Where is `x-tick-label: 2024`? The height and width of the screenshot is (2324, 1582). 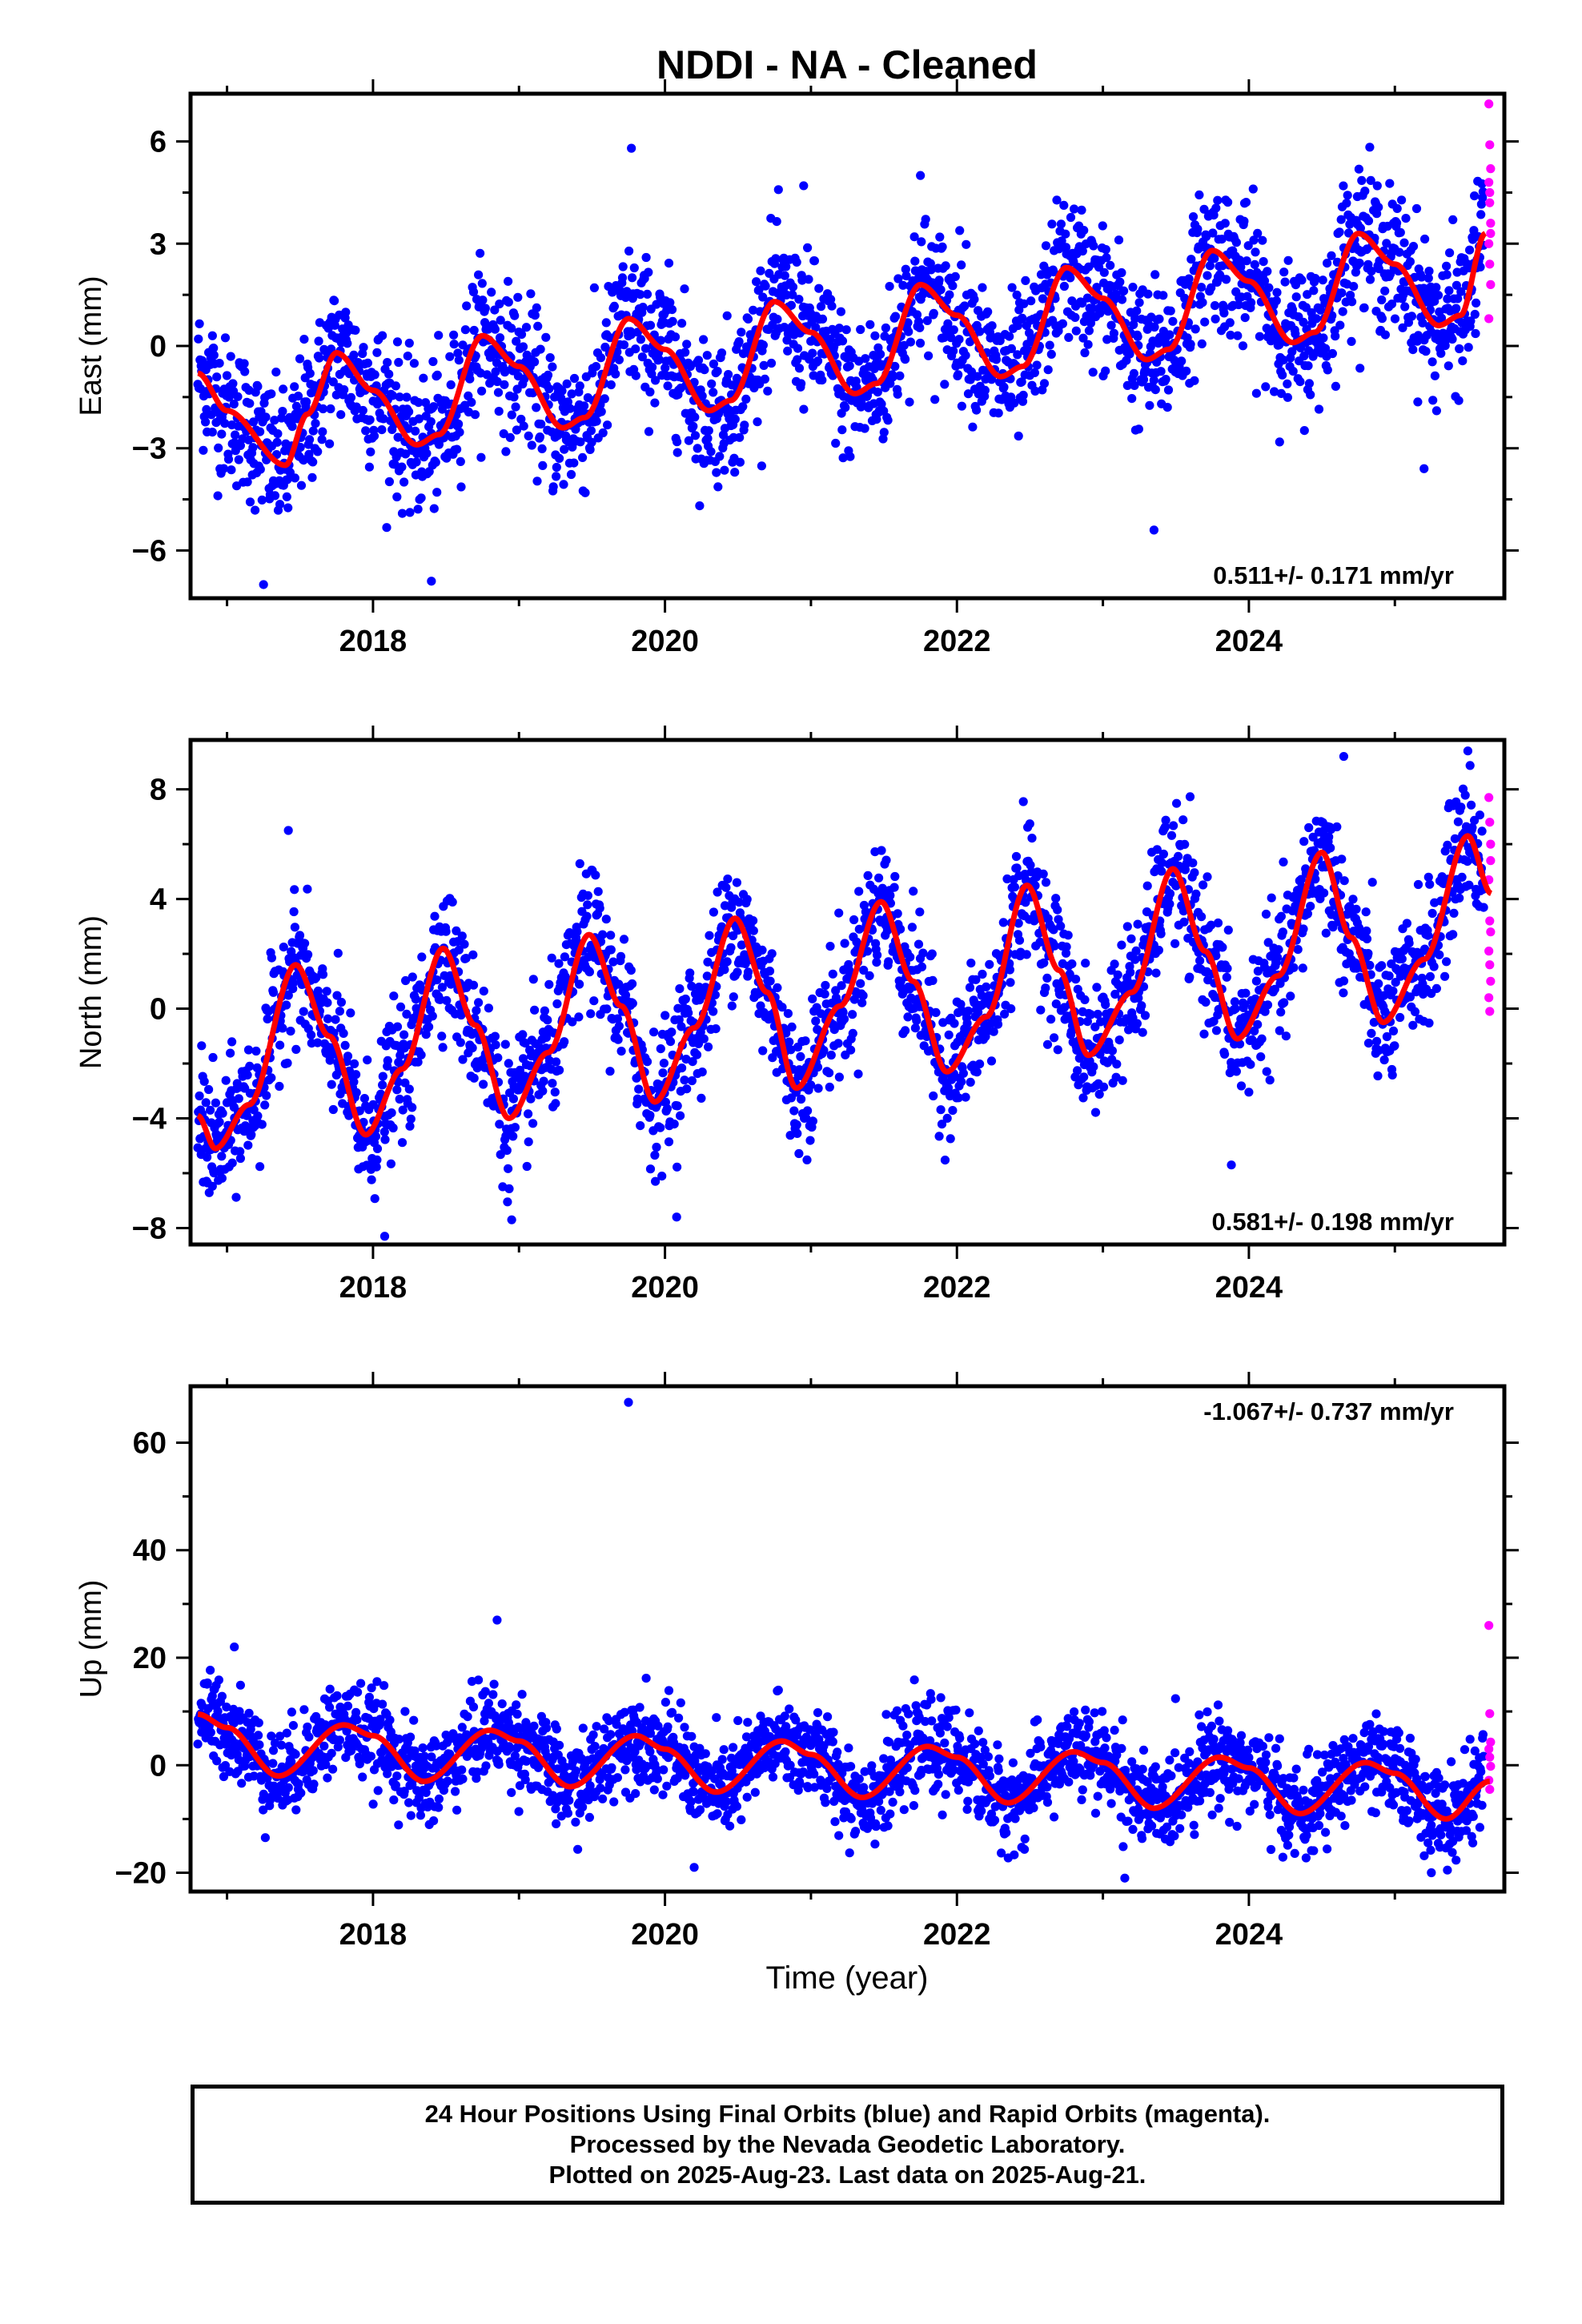
x-tick-label: 2024 is located at coordinates (1249, 641).